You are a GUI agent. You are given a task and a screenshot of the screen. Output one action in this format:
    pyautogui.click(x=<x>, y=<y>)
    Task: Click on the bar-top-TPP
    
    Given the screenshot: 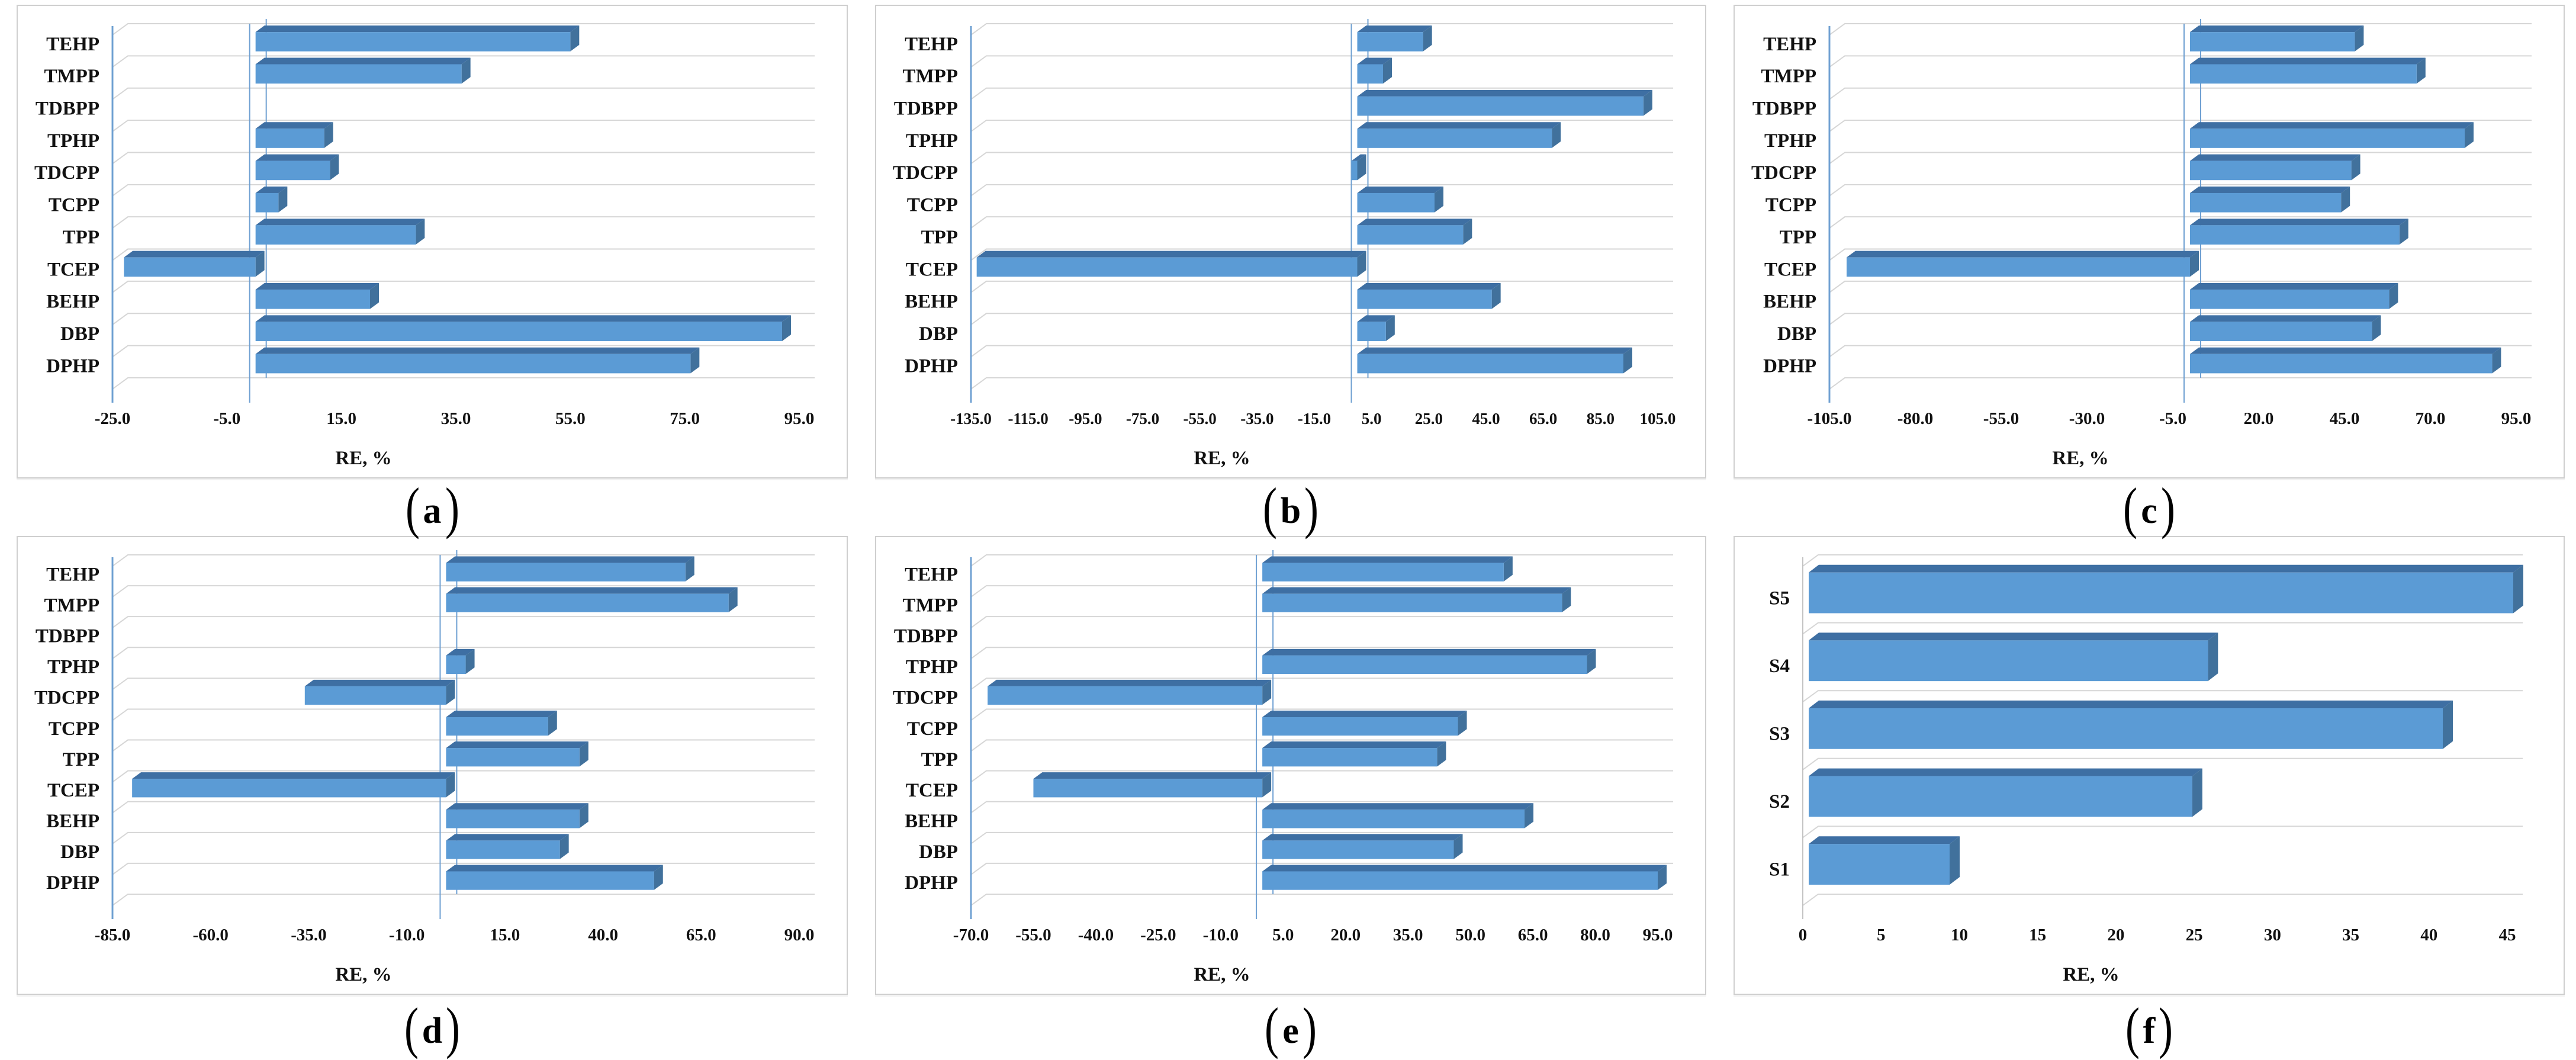 What is the action you would take?
    pyautogui.click(x=1414, y=222)
    